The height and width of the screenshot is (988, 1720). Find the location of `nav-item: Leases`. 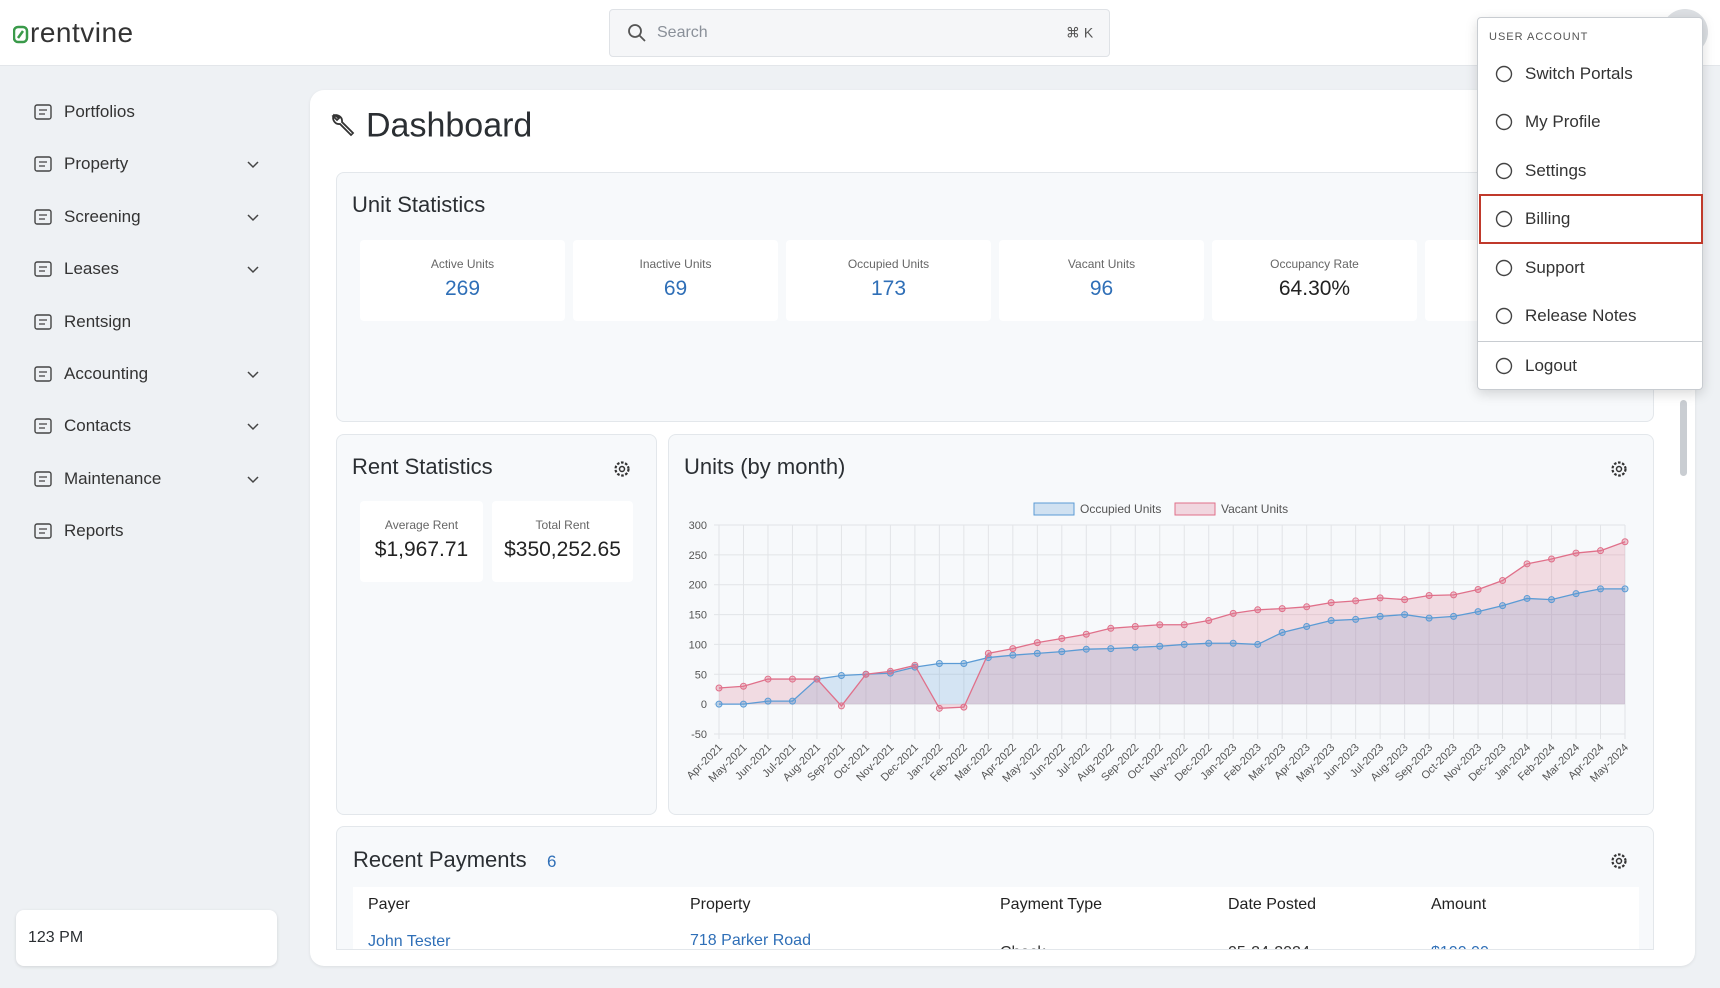

nav-item: Leases is located at coordinates (91, 269).